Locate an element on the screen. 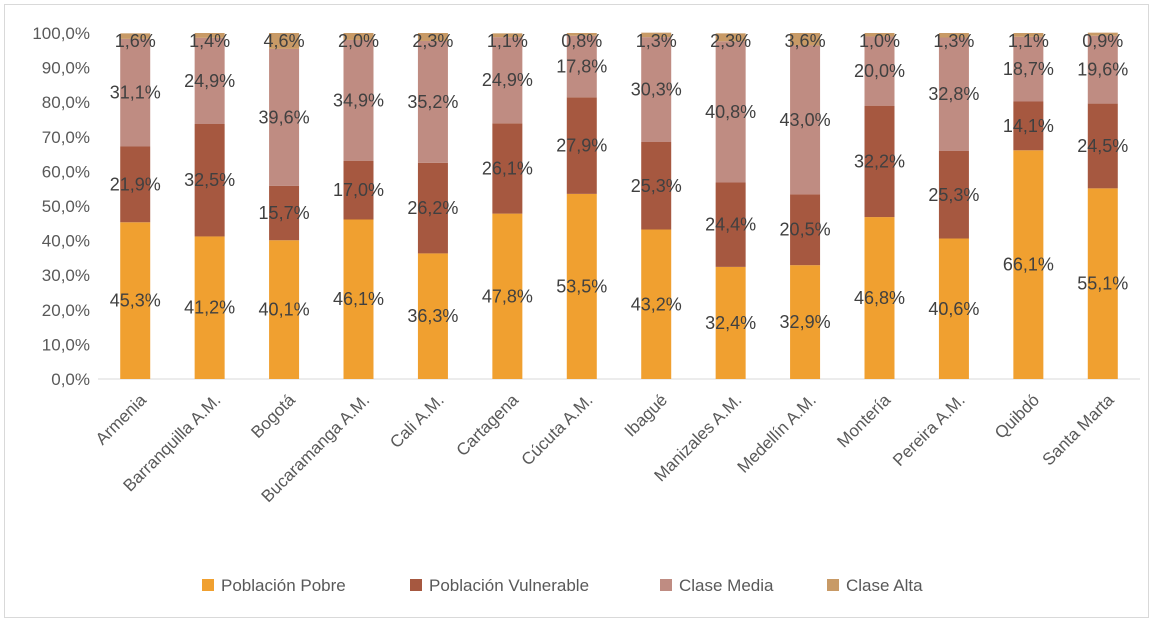 This screenshot has height=624, width=1155. data-label: 55,1% is located at coordinates (1102, 284).